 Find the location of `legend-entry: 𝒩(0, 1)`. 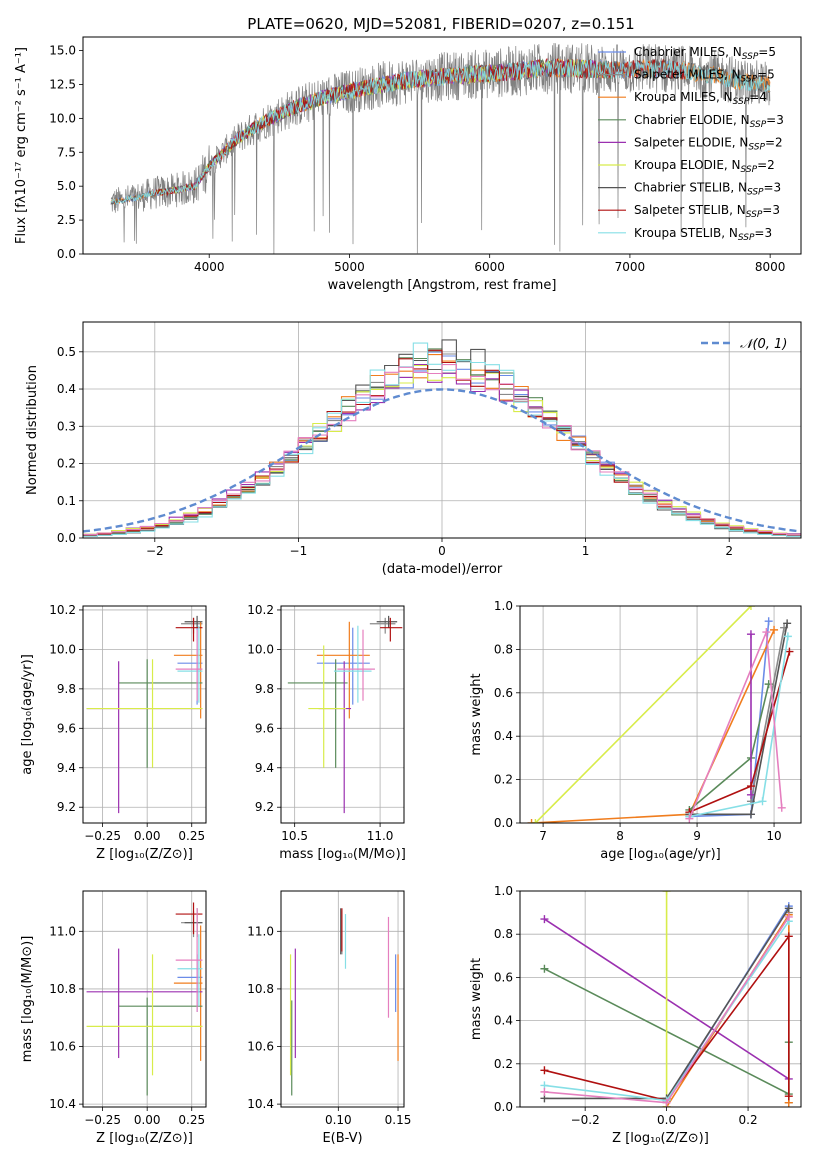

legend-entry: 𝒩(0, 1) is located at coordinates (763, 344).